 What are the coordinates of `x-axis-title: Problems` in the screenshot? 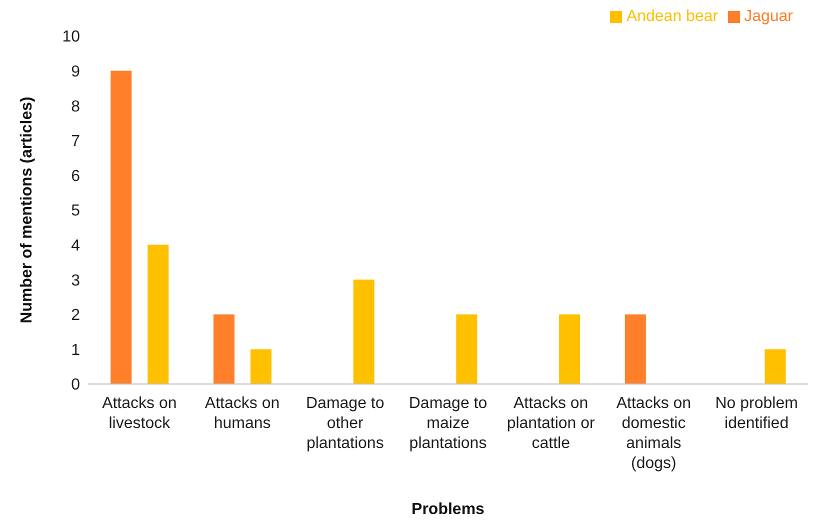 It's located at (448, 509).